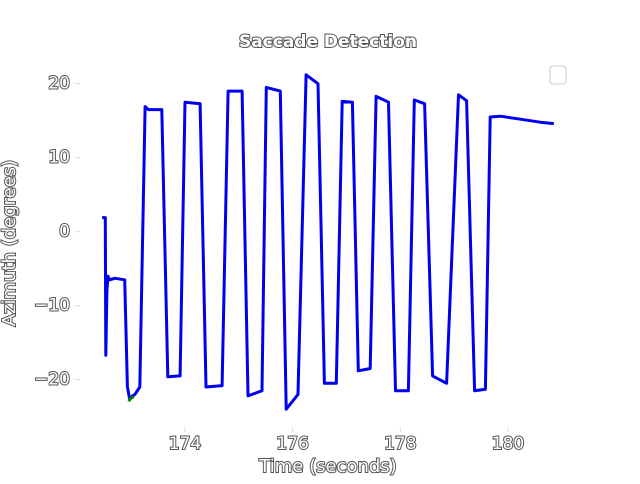 This screenshot has height=484, width=640. Describe the element at coordinates (400, 444) in the screenshot. I see `x-tick-label: 178` at that location.